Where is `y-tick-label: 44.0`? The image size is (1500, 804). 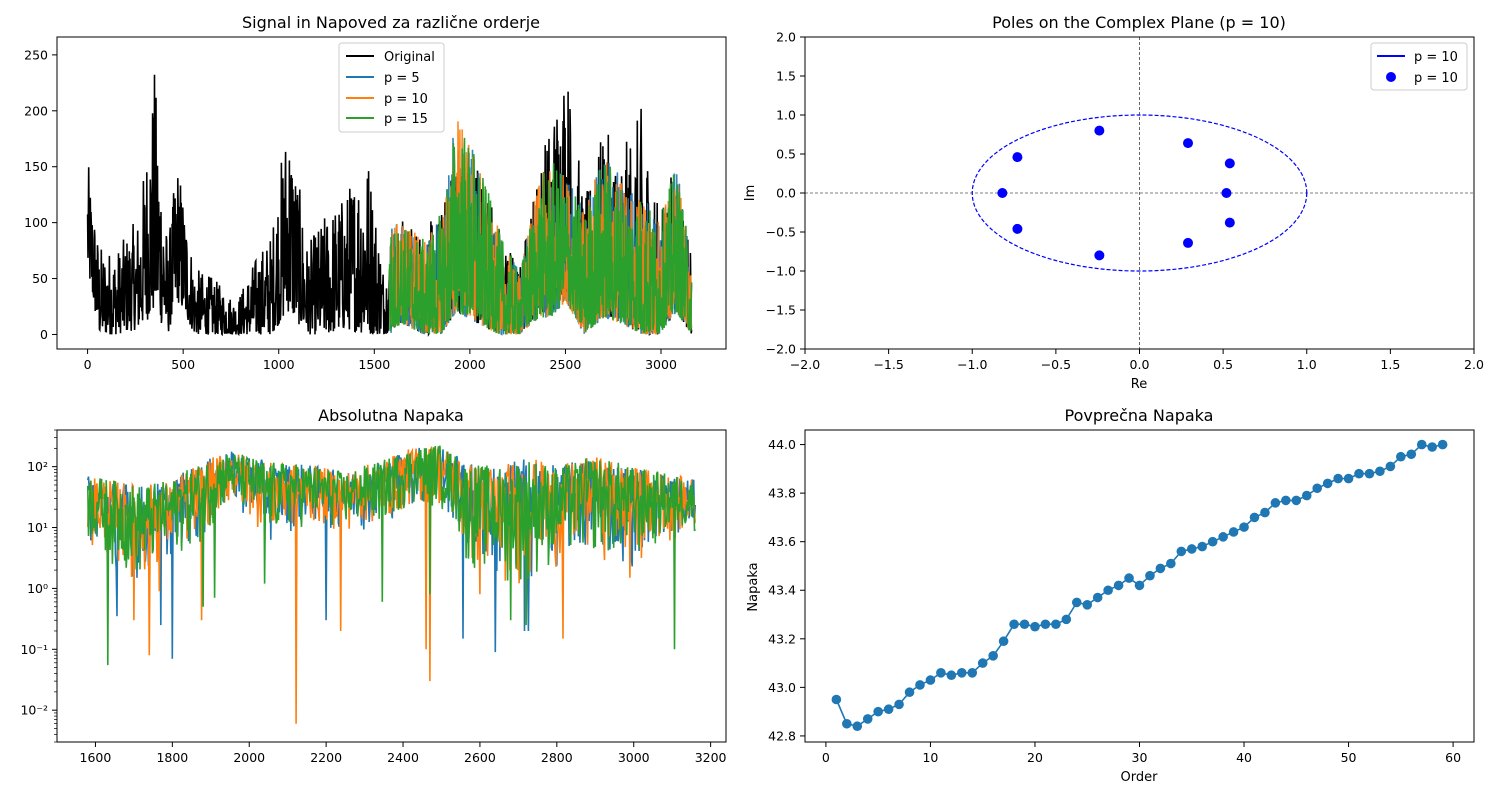
y-tick-label: 44.0 is located at coordinates (782, 444).